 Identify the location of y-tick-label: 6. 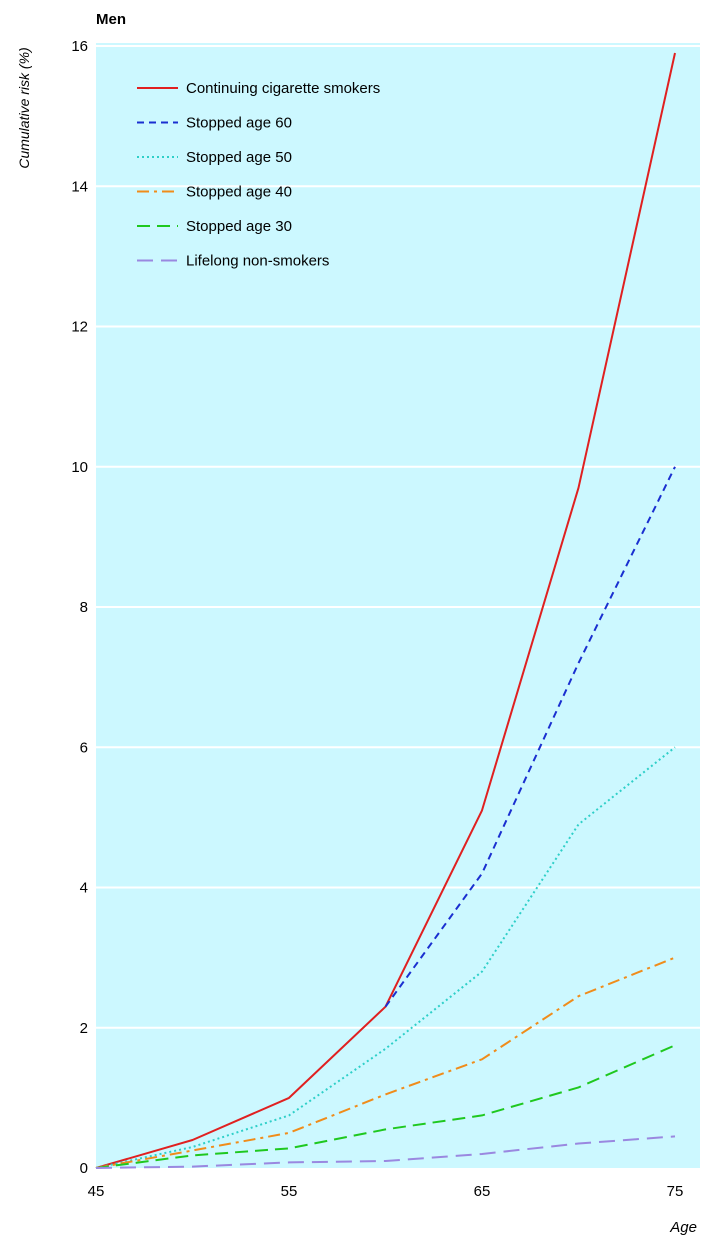
(84, 747).